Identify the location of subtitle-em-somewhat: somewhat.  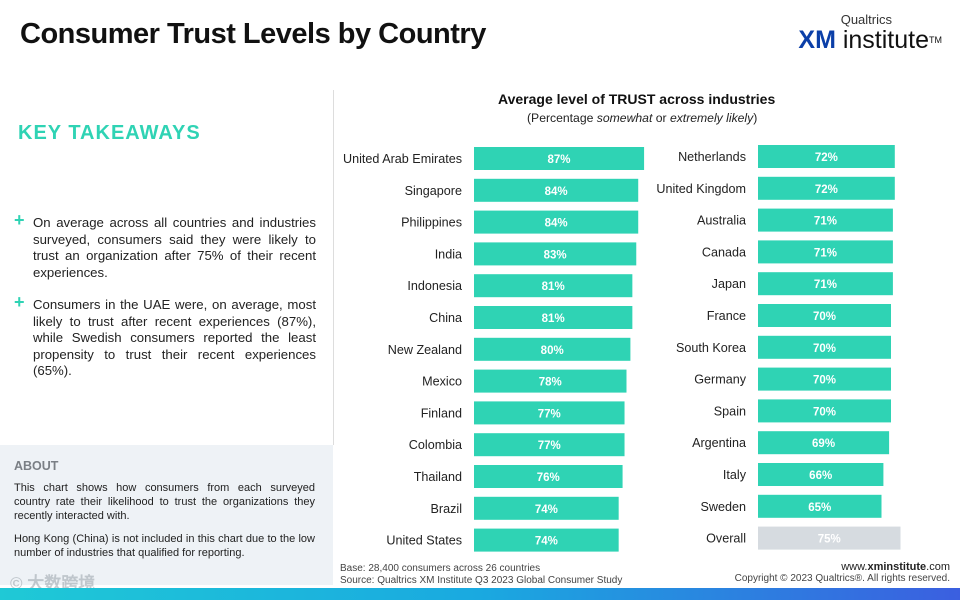
(624, 118).